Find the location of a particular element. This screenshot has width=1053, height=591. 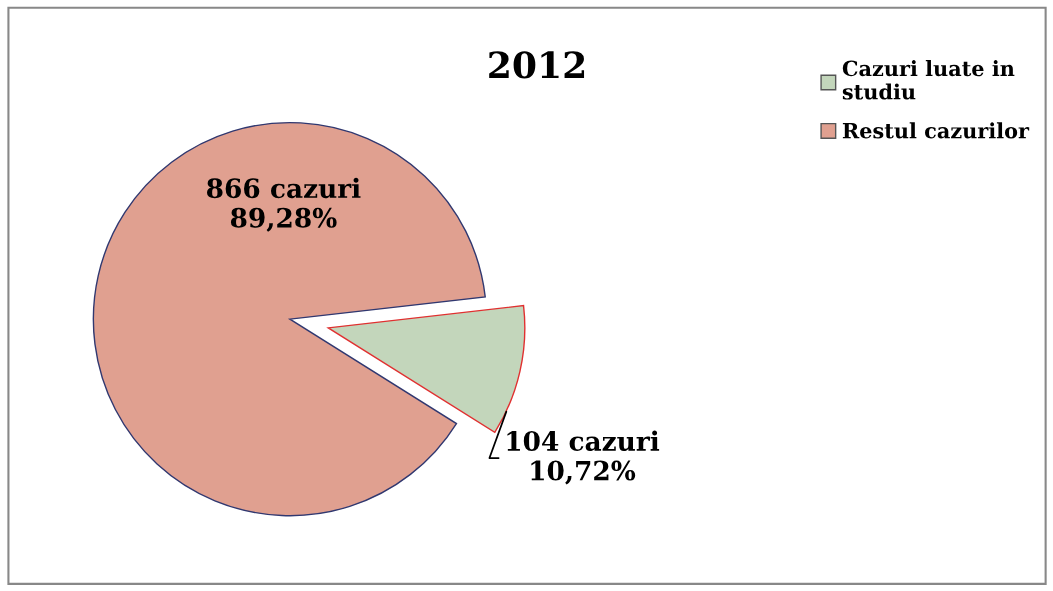

legend-label: Cazuri luate in studiu is located at coordinates (928, 80).